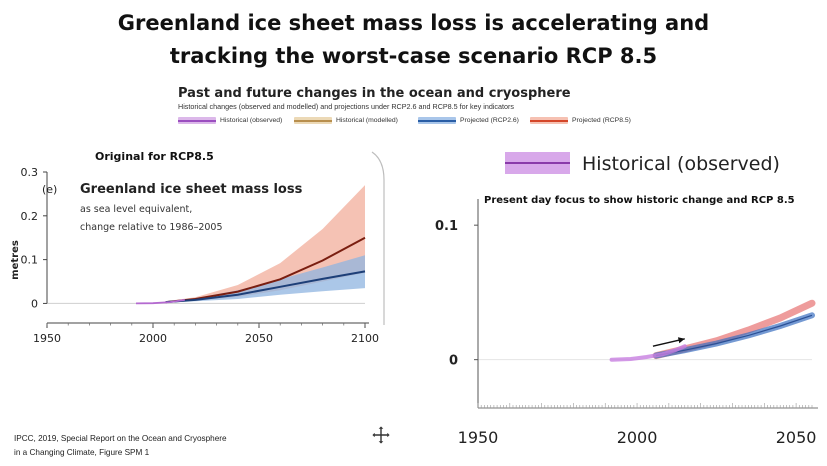  What do you see at coordinates (489, 120) in the screenshot?
I see `legend-label: Projected (RCP2.6)` at bounding box center [489, 120].